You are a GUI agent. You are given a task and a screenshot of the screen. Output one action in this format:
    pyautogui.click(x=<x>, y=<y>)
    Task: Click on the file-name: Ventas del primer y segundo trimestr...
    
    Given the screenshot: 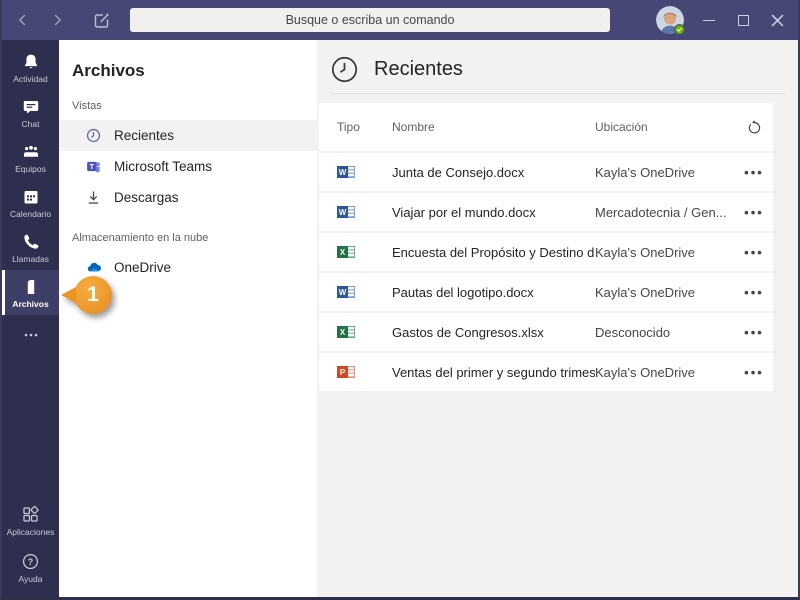 What is the action you would take?
    pyautogui.click(x=493, y=372)
    